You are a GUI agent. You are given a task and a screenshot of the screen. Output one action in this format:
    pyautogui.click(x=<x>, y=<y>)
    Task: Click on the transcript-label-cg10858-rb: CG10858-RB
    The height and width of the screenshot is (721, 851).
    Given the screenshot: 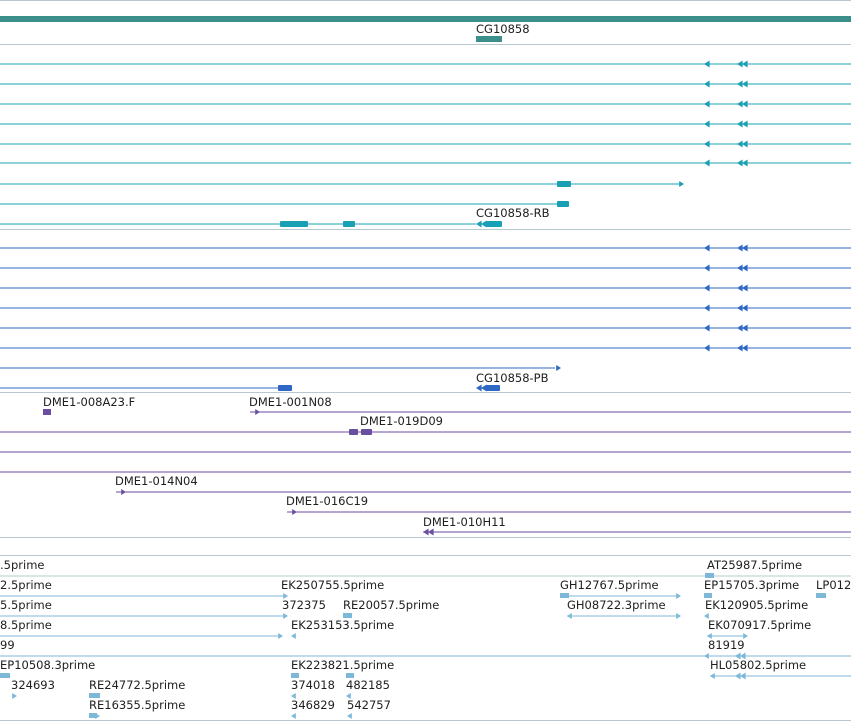 What is the action you would take?
    pyautogui.click(x=513, y=213)
    